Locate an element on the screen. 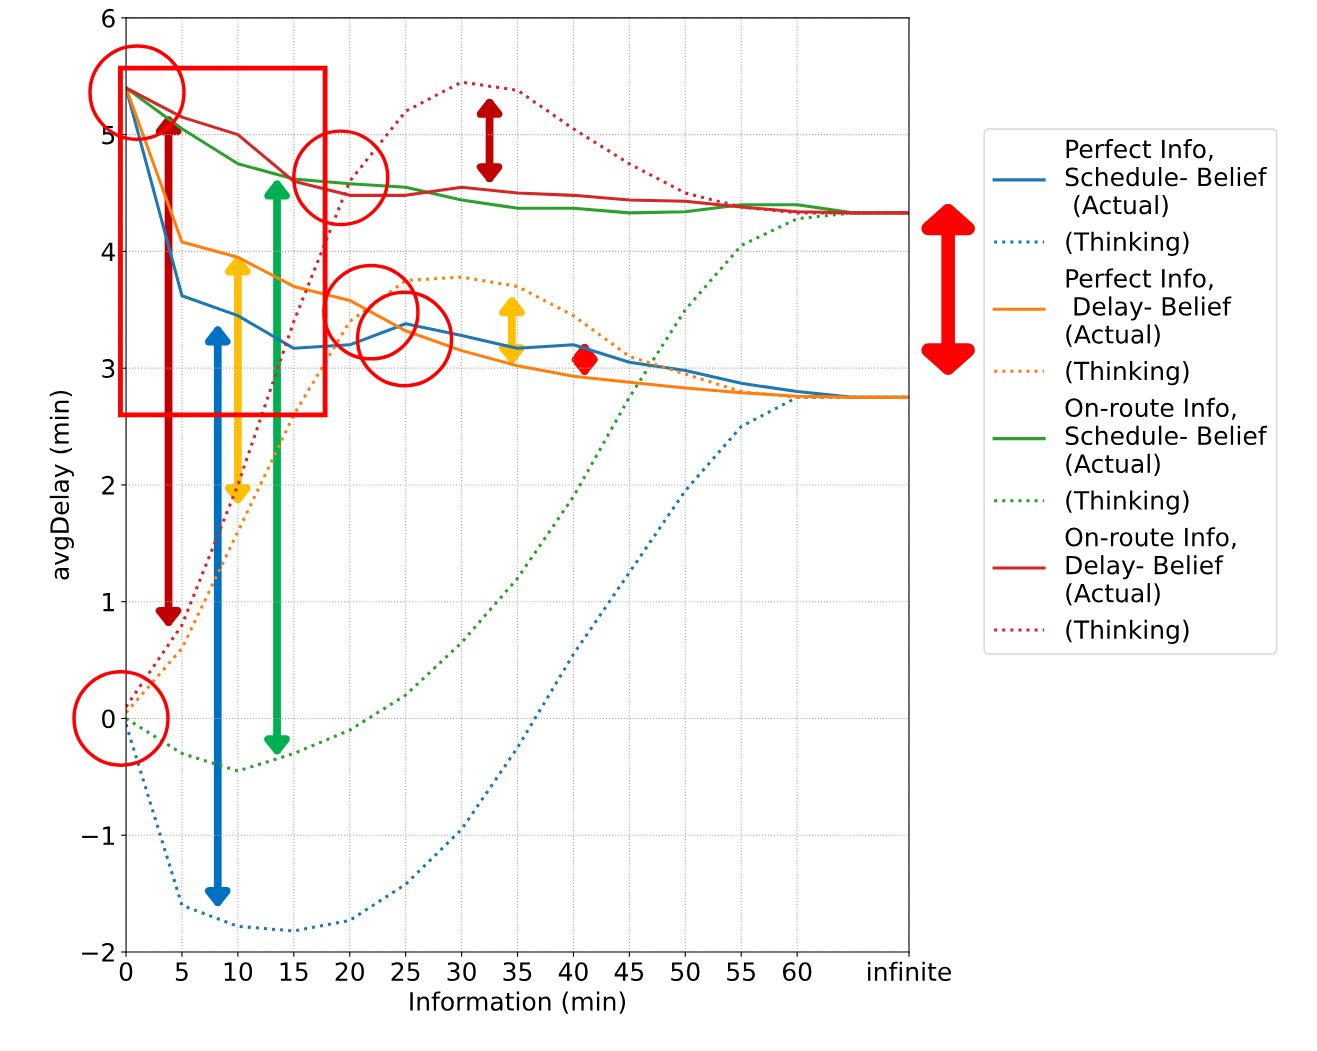 The width and height of the screenshot is (1317, 1051). x-tick-label: 45 is located at coordinates (629, 972).